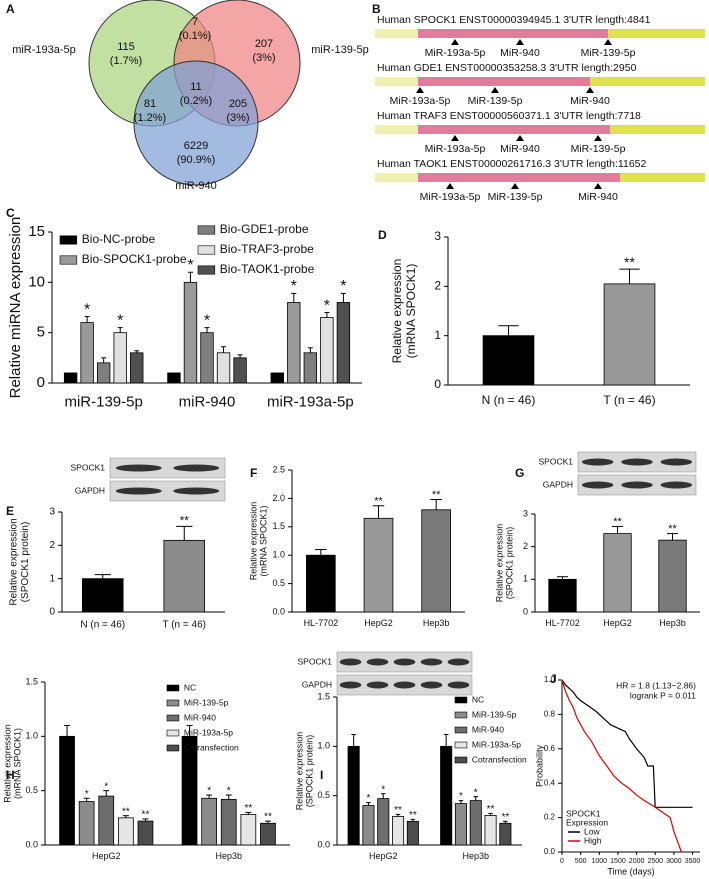  What do you see at coordinates (264, 229) in the screenshot?
I see `legend-label: Bio-GDE1-probe` at bounding box center [264, 229].